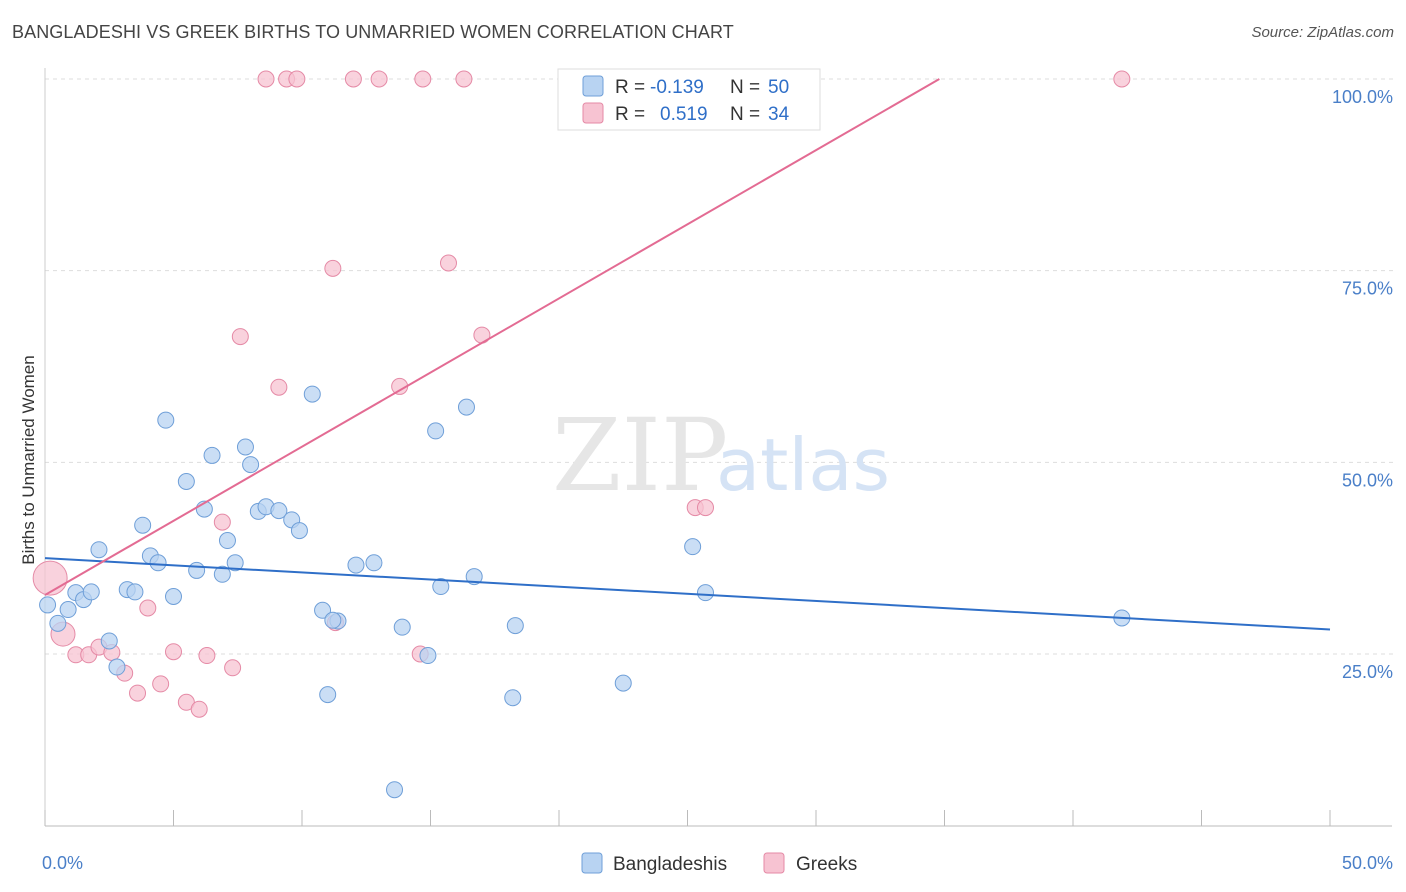  What do you see at coordinates (630, 87) in the screenshot?
I see `legend-r-label-bangladeshis: R =` at bounding box center [630, 87].